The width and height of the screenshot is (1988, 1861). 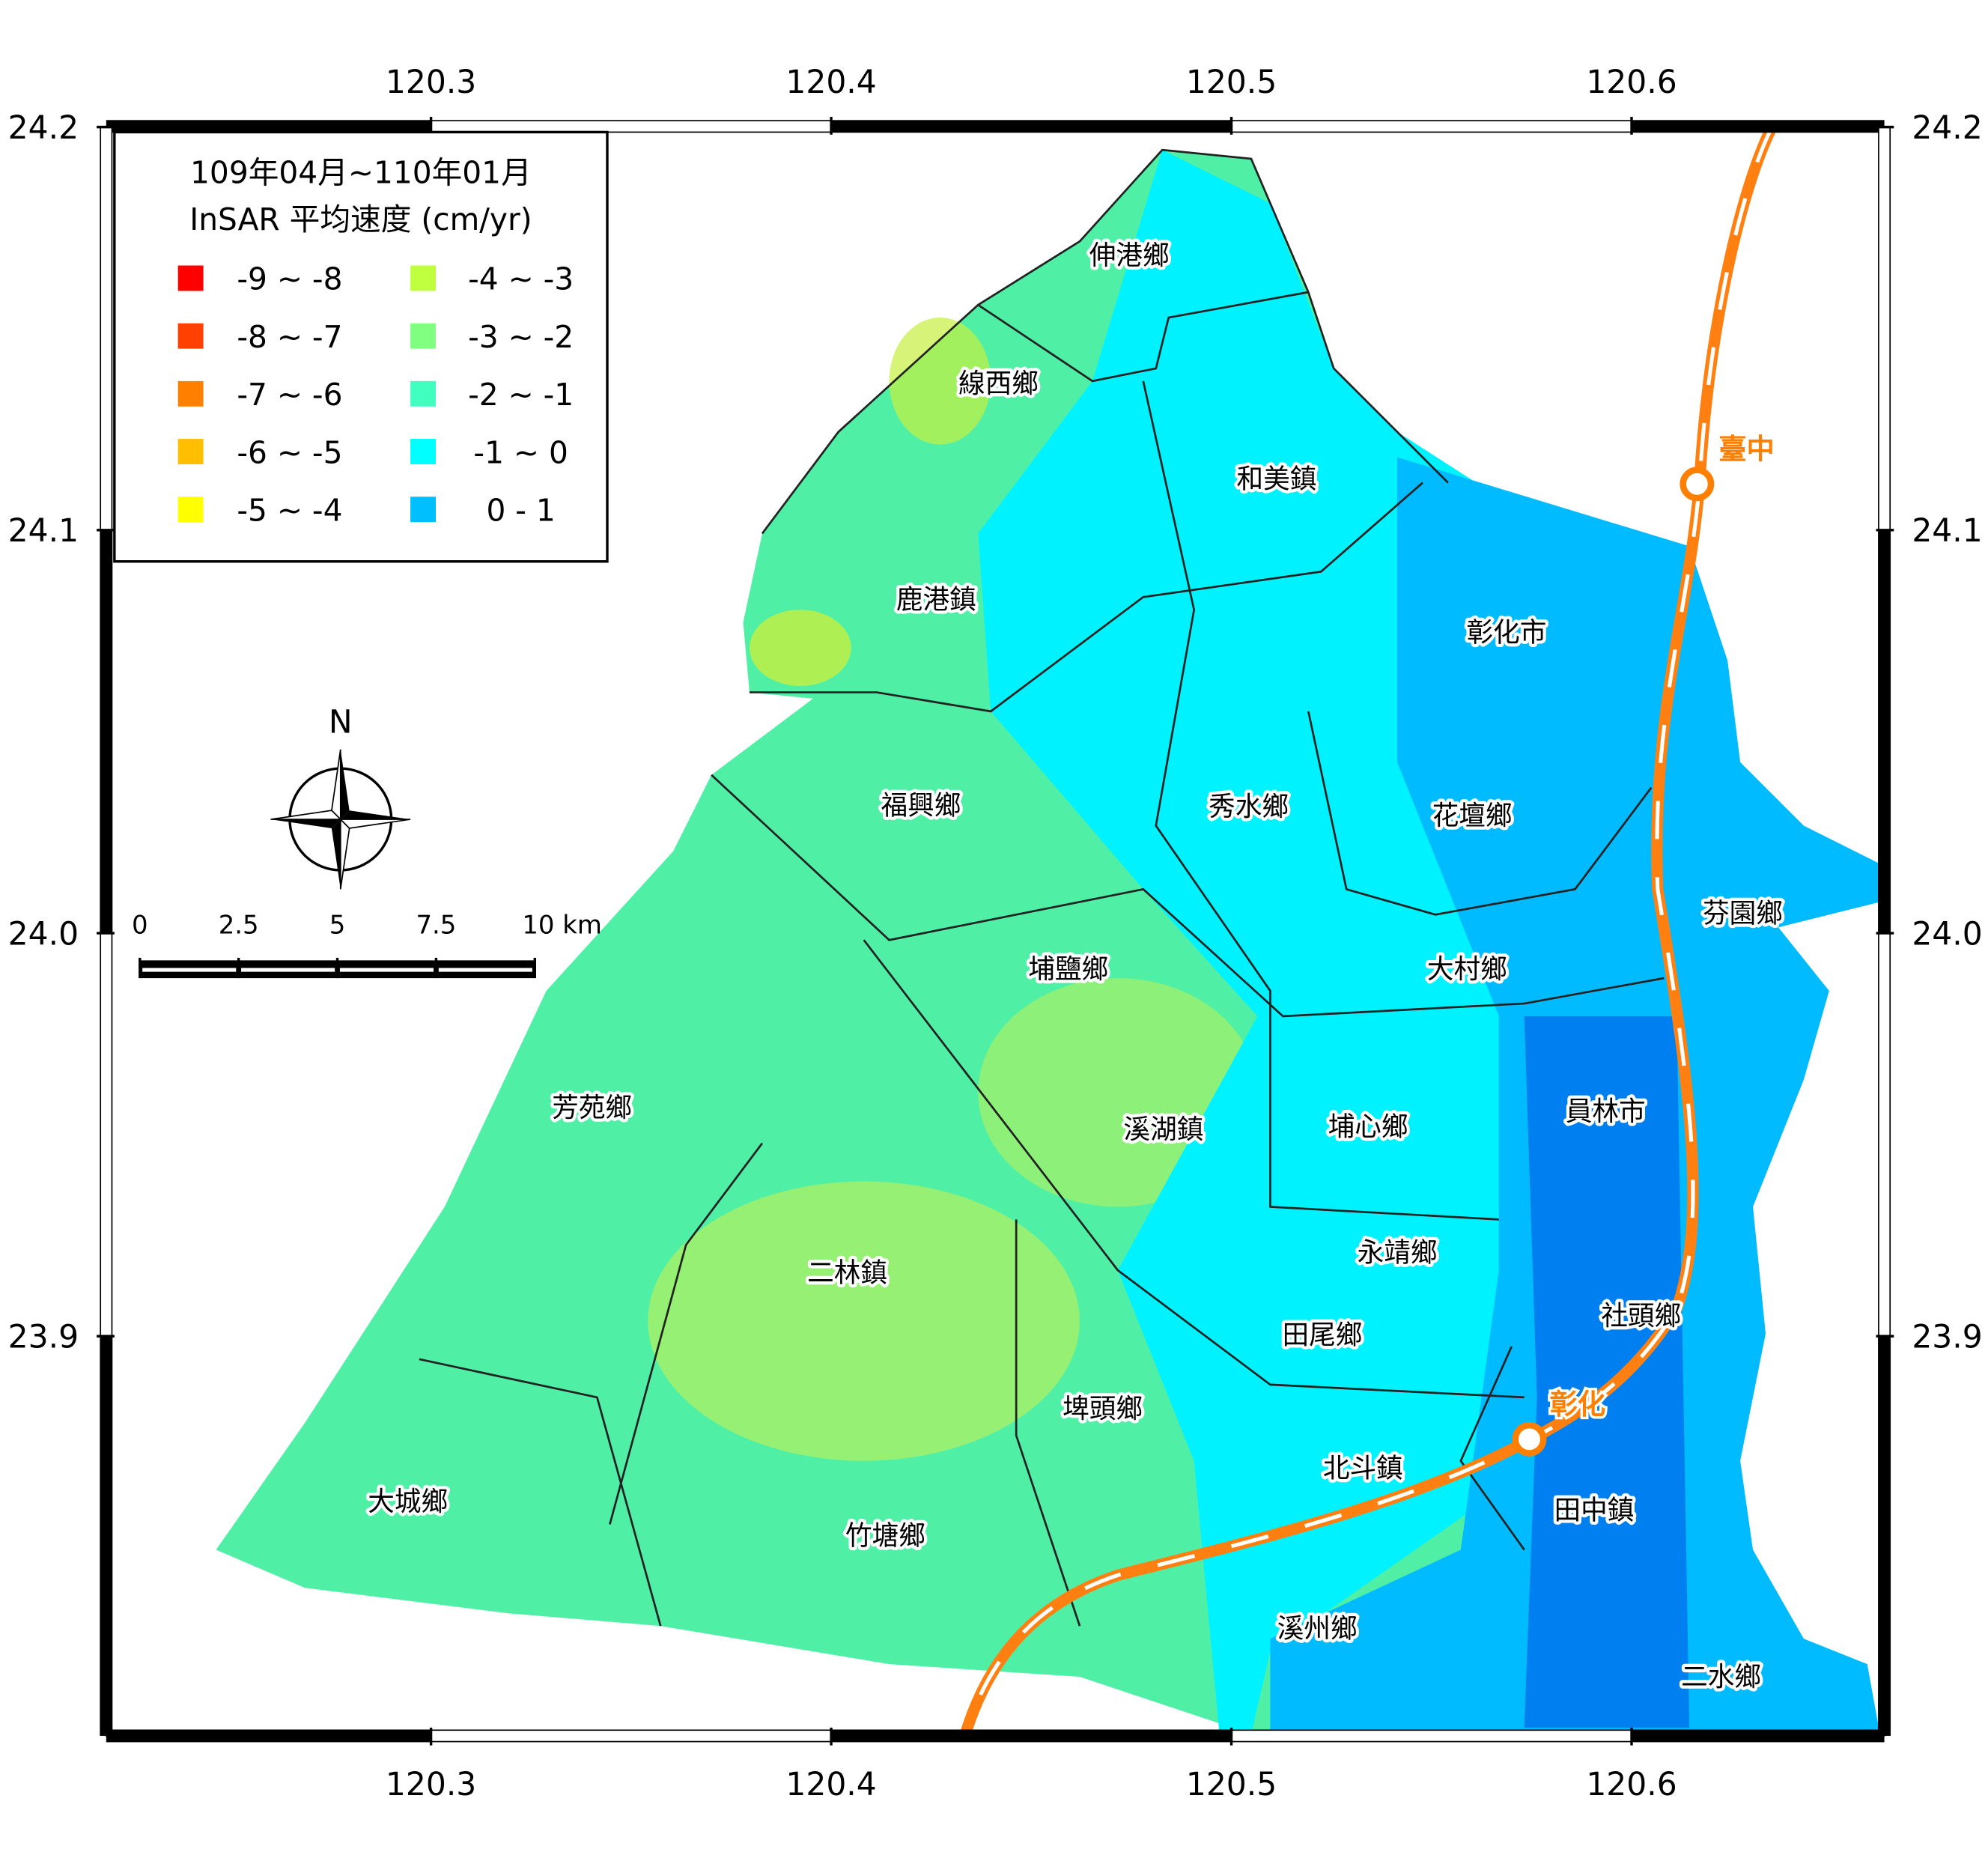 What do you see at coordinates (1594, 1511) in the screenshot?
I see `town-label: 田中鎮` at bounding box center [1594, 1511].